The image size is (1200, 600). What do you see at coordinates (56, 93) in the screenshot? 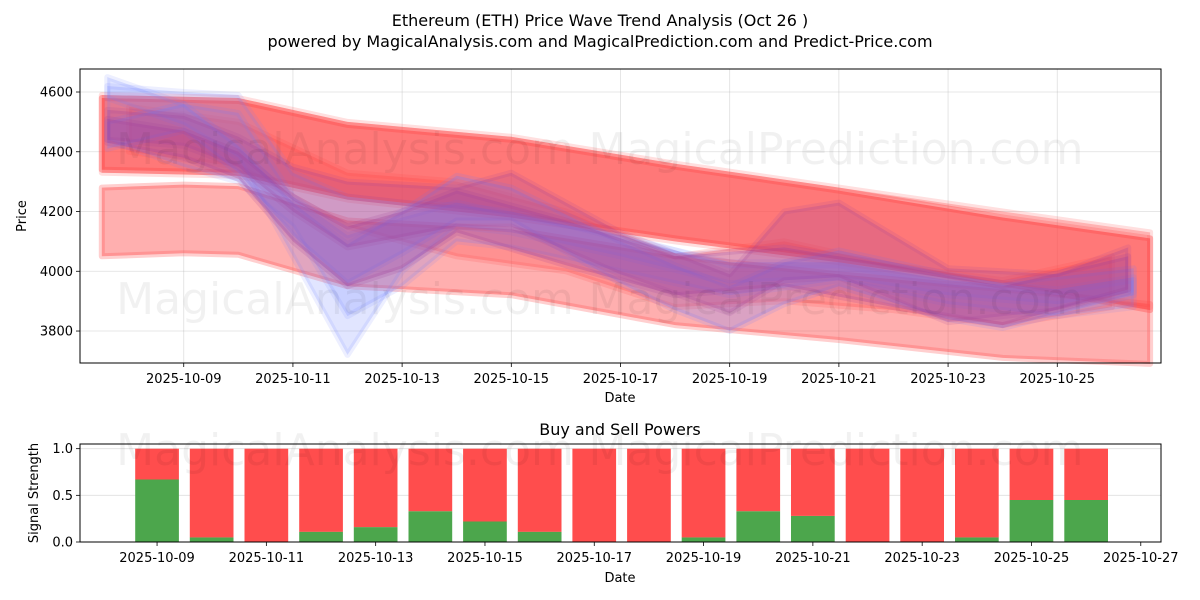
I see `price-y-tick-label: 4600` at bounding box center [56, 93].